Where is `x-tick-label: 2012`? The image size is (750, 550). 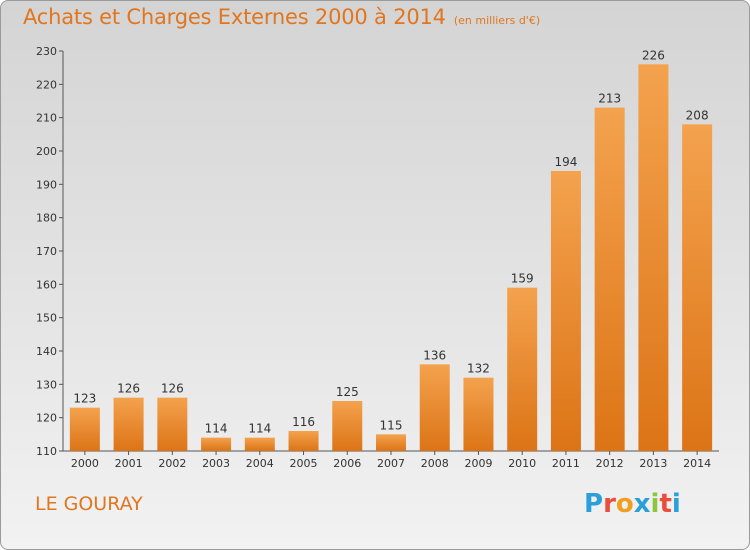
x-tick-label: 2012 is located at coordinates (610, 463).